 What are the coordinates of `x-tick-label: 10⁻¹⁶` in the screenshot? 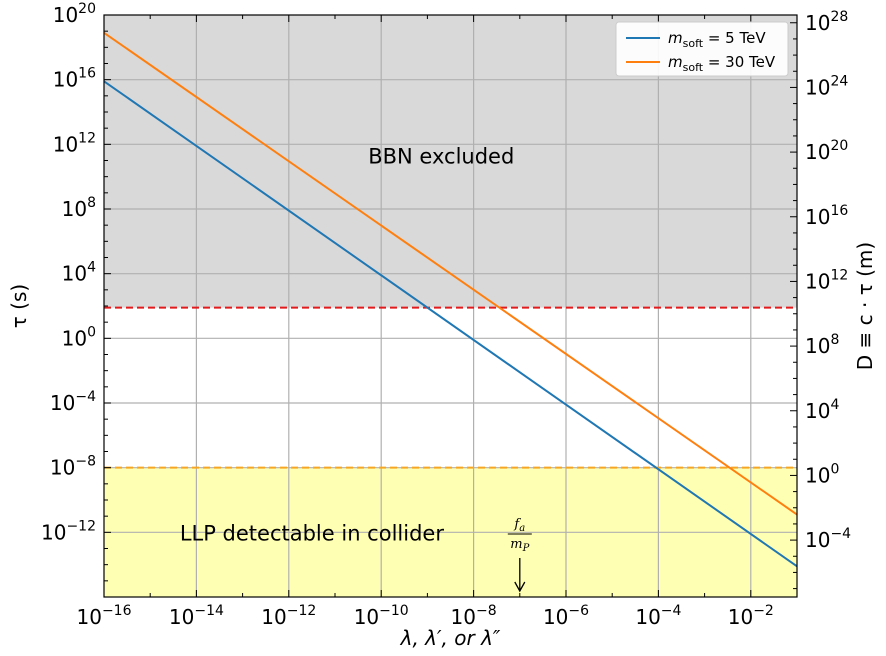 It's located at (104, 616).